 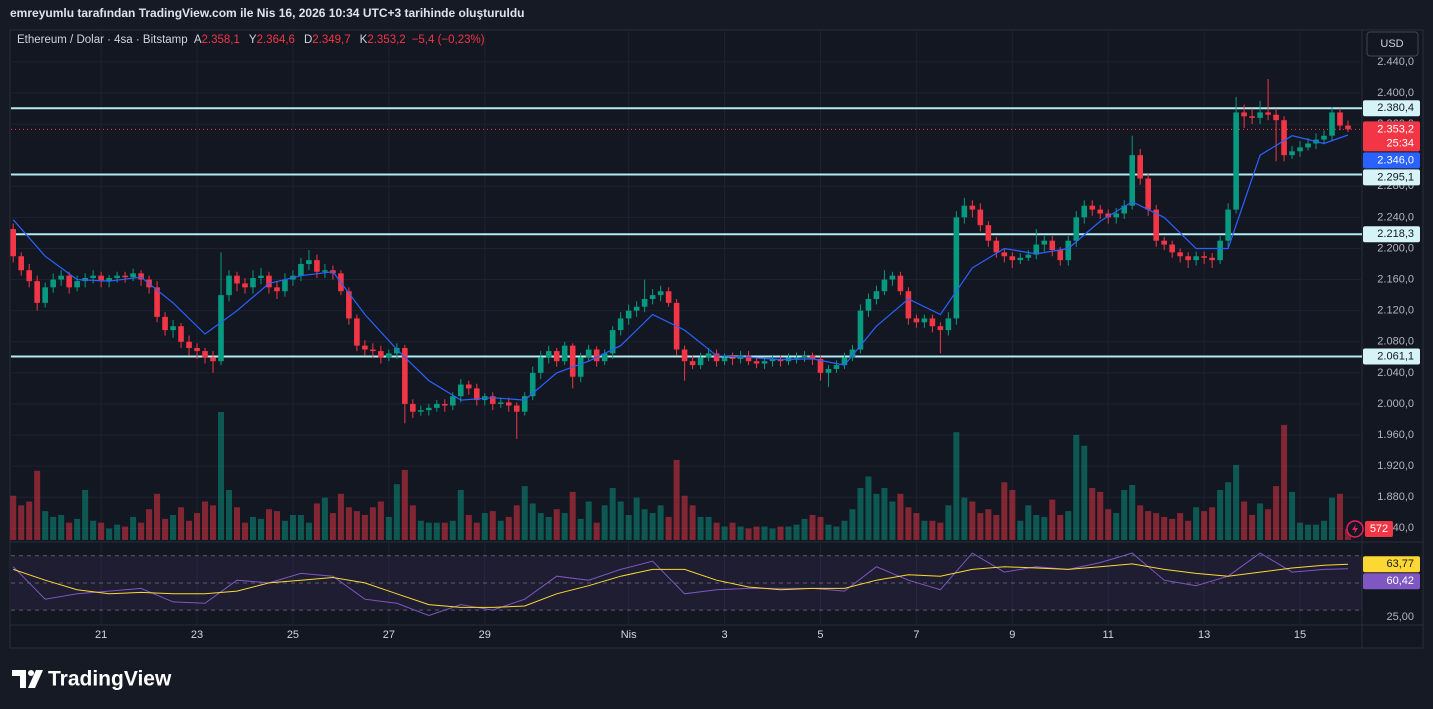 I want to click on ohlc-value: 2.358,1, so click(x=220, y=40).